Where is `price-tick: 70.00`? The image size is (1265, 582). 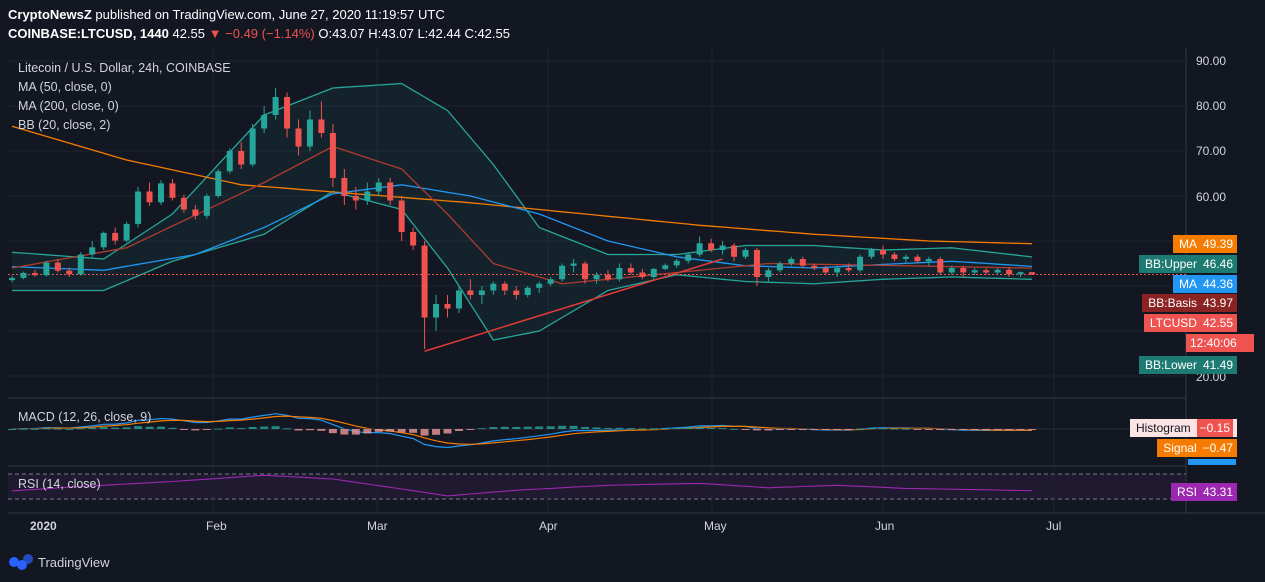
price-tick: 70.00 is located at coordinates (1211, 151).